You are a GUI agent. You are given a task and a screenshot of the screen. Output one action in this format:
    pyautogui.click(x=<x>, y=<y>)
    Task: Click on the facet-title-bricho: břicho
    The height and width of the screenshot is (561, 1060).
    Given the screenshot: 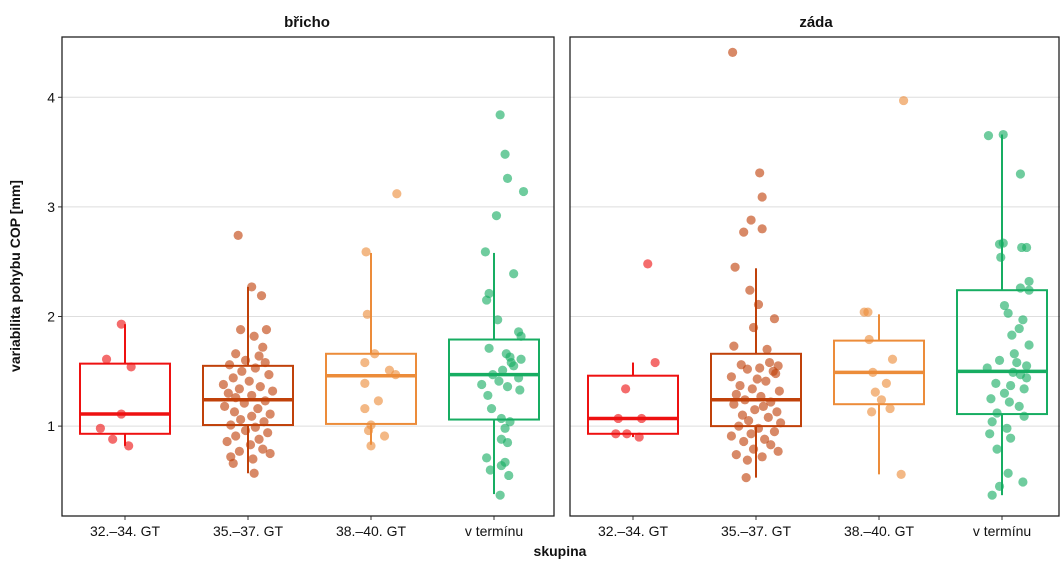 What is the action you would take?
    pyautogui.click(x=307, y=22)
    